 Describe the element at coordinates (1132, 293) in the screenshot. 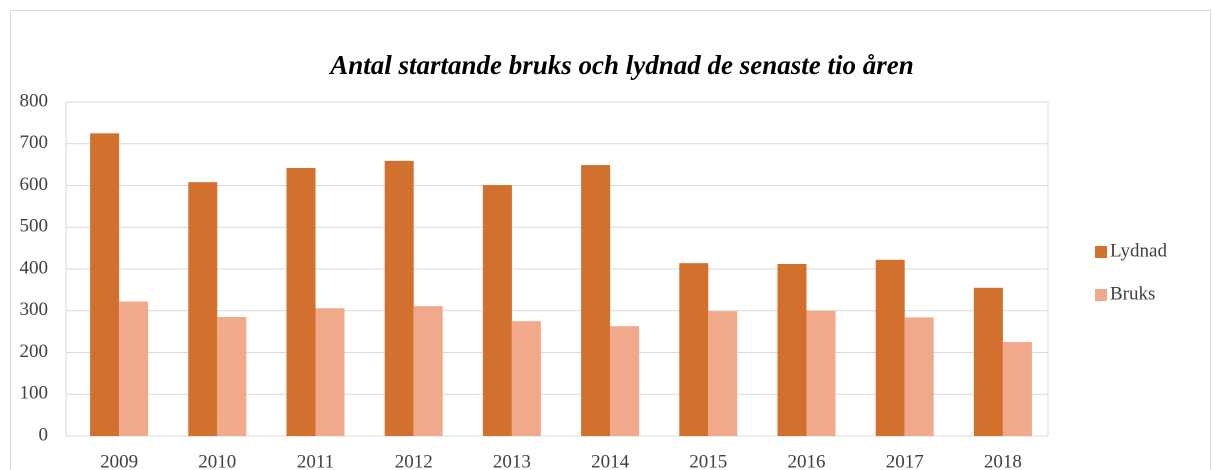

I see `legend-label: Bruks` at that location.